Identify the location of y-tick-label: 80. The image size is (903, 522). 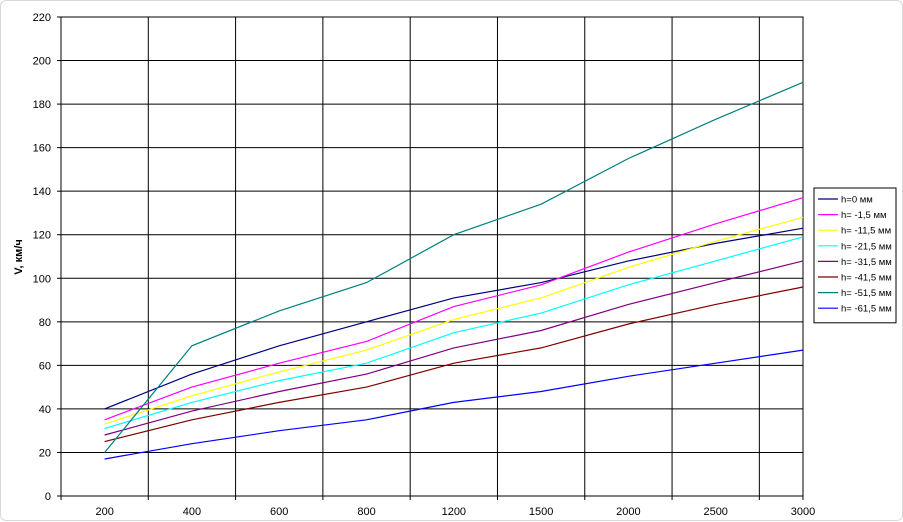
(45, 323).